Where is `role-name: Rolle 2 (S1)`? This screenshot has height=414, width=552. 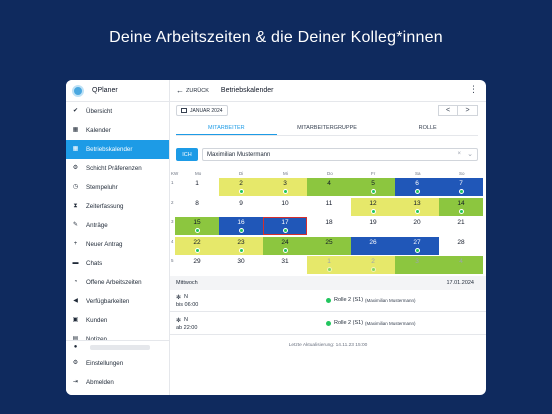
role-name: Rolle 2 (S1) is located at coordinates (349, 323).